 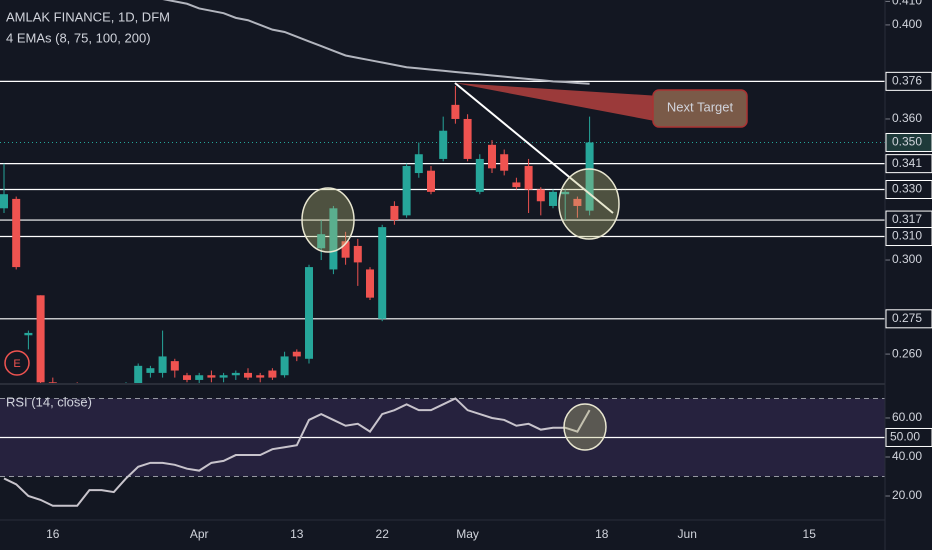 What do you see at coordinates (297, 452) in the screenshot?
I see `rsi-line` at bounding box center [297, 452].